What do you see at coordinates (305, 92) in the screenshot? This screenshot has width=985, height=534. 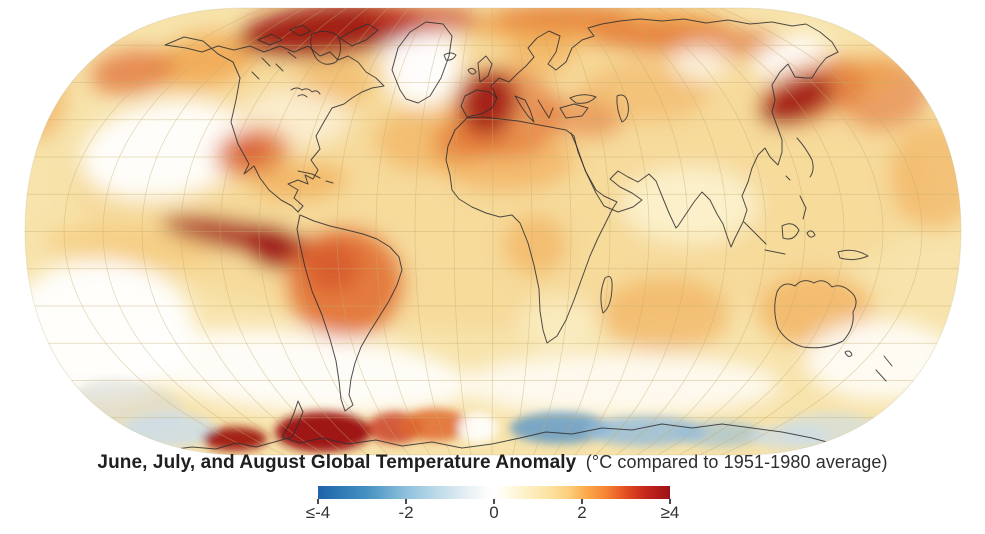 I see `great-lakes` at bounding box center [305, 92].